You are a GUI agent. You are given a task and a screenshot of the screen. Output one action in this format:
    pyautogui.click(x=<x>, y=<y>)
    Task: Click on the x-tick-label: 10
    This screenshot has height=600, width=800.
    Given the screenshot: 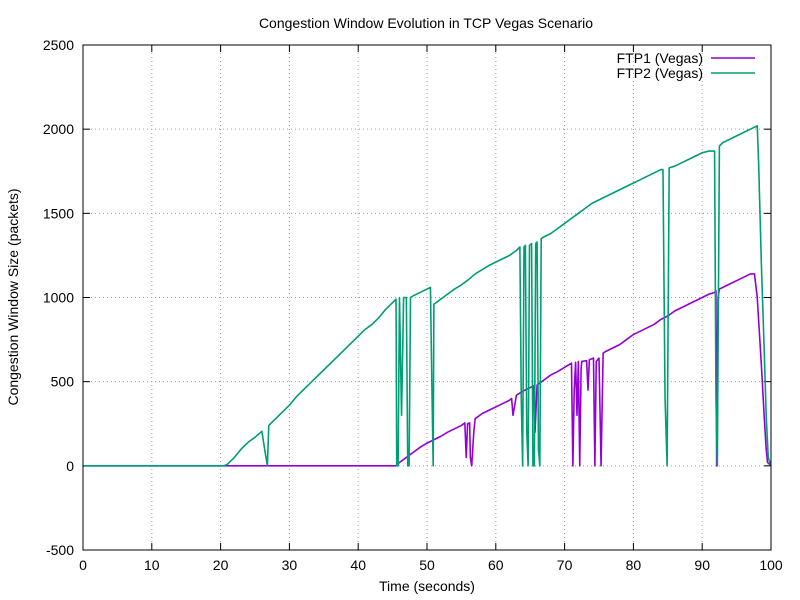 What is the action you would take?
    pyautogui.click(x=152, y=565)
    